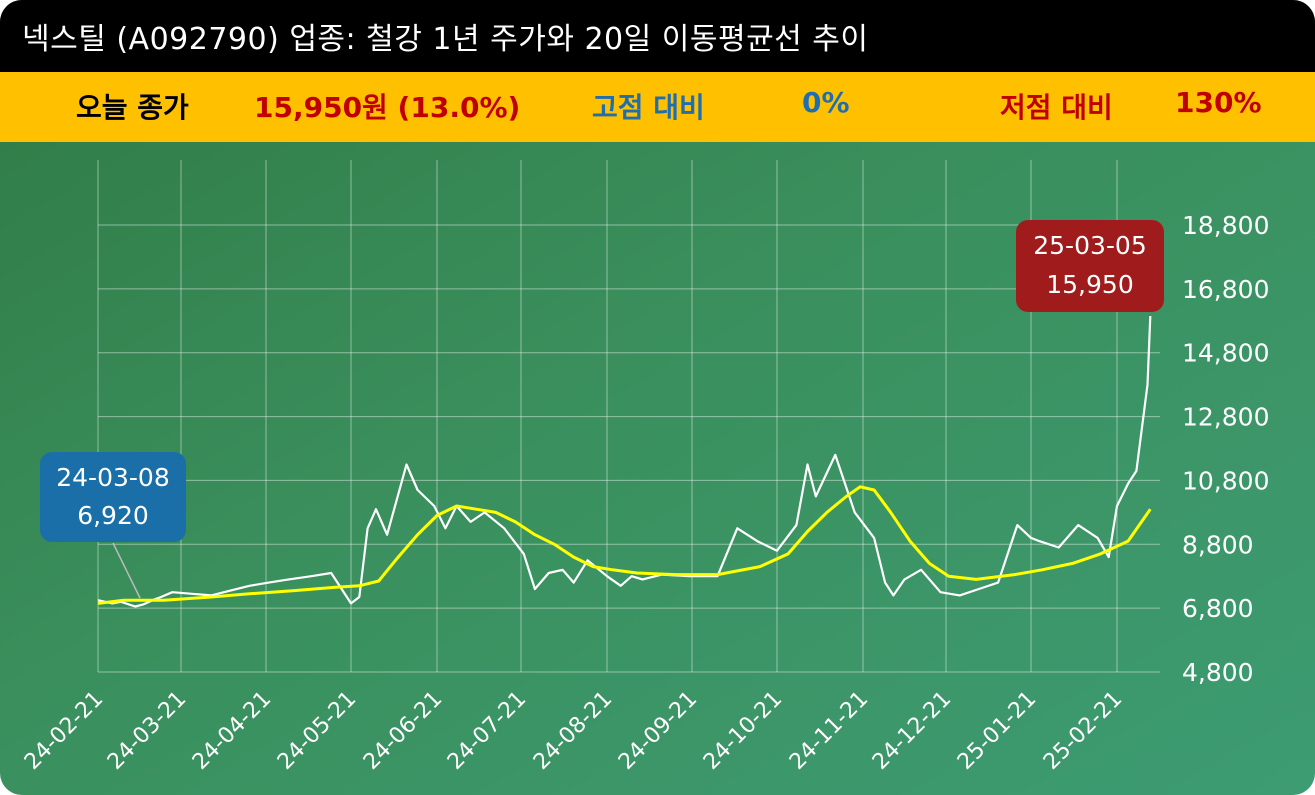  I want to click on y-tick-label: 8,800, so click(1218, 544).